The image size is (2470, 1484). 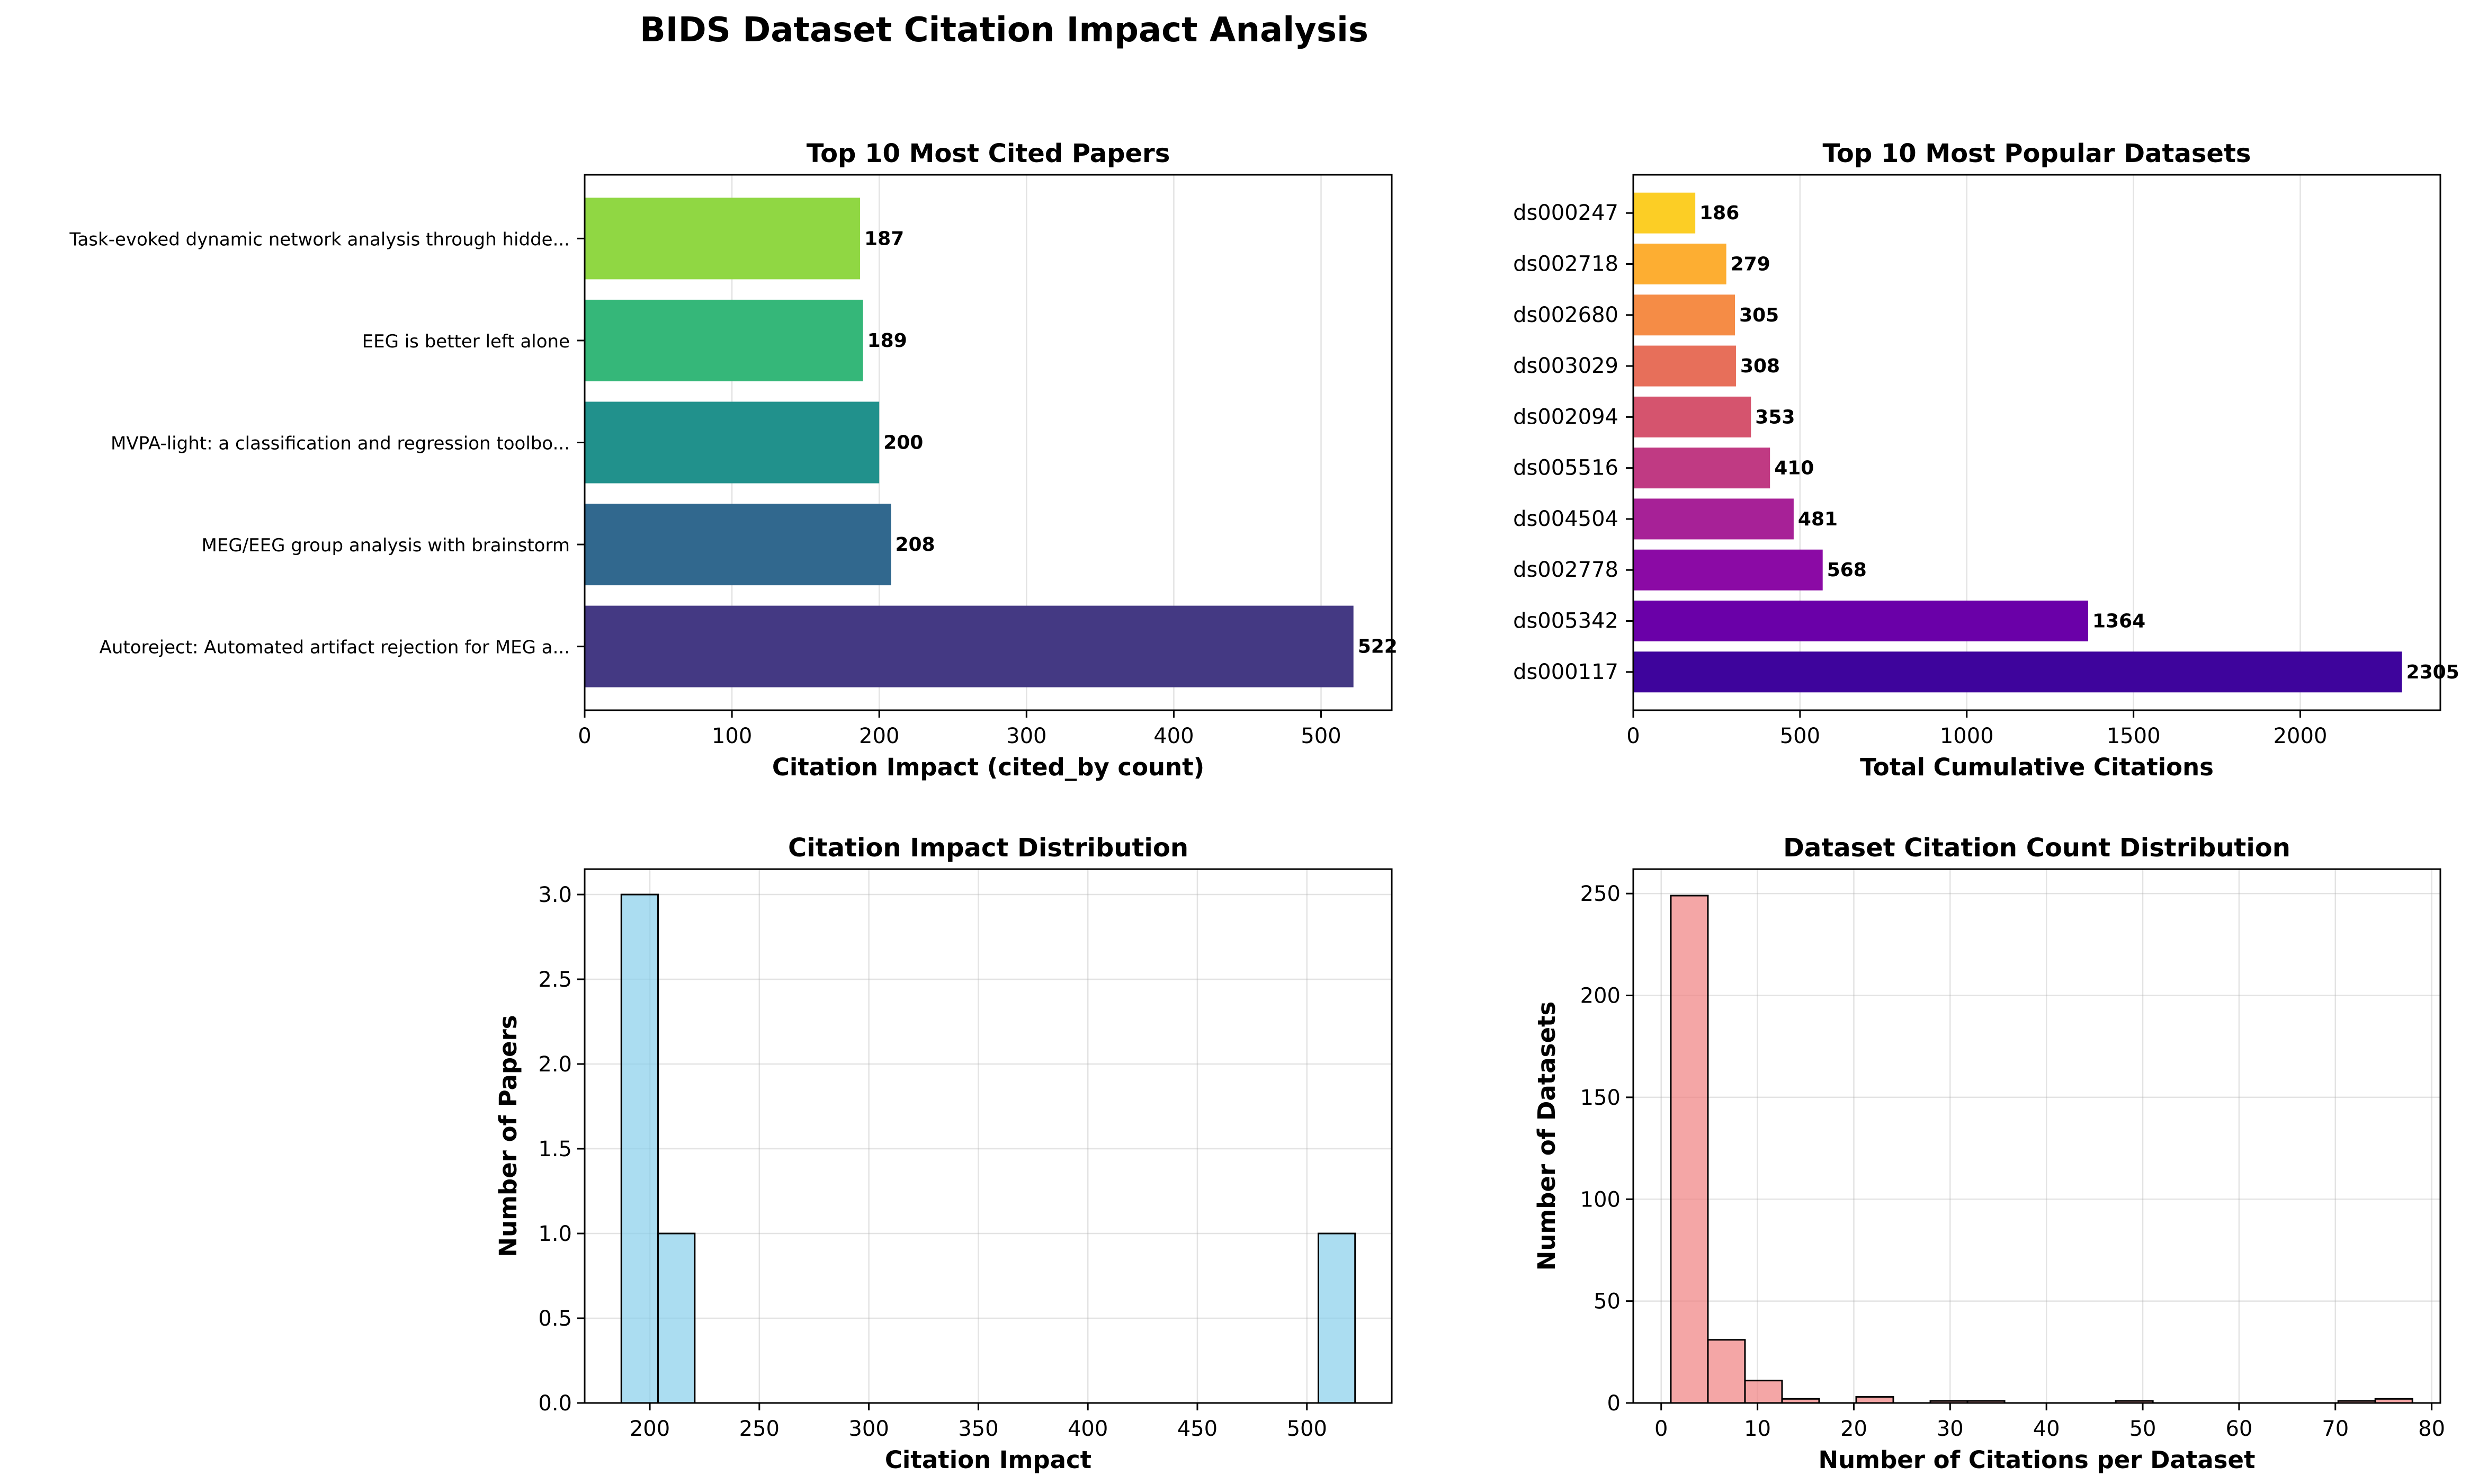 I want to click on y-tick-label: 3.0, so click(x=555, y=895).